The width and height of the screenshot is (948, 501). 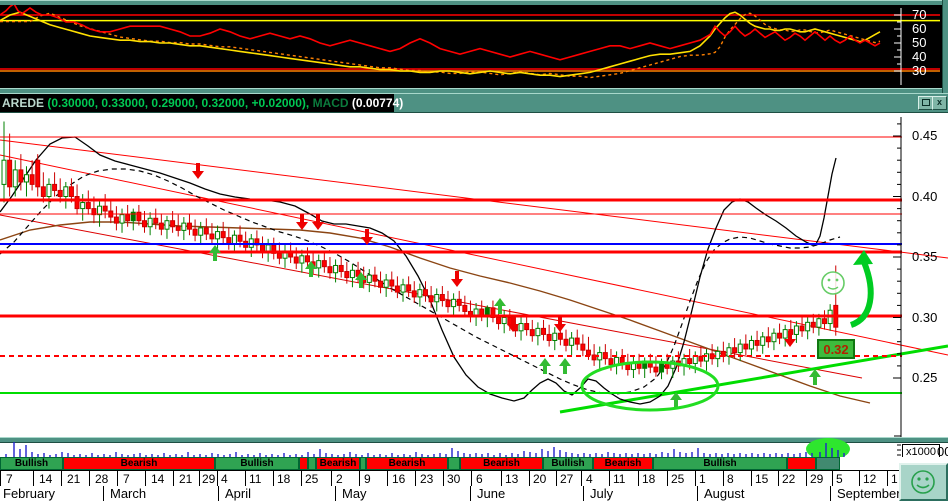 I want to click on volume-panel-canvas, so click(x=474, y=449).